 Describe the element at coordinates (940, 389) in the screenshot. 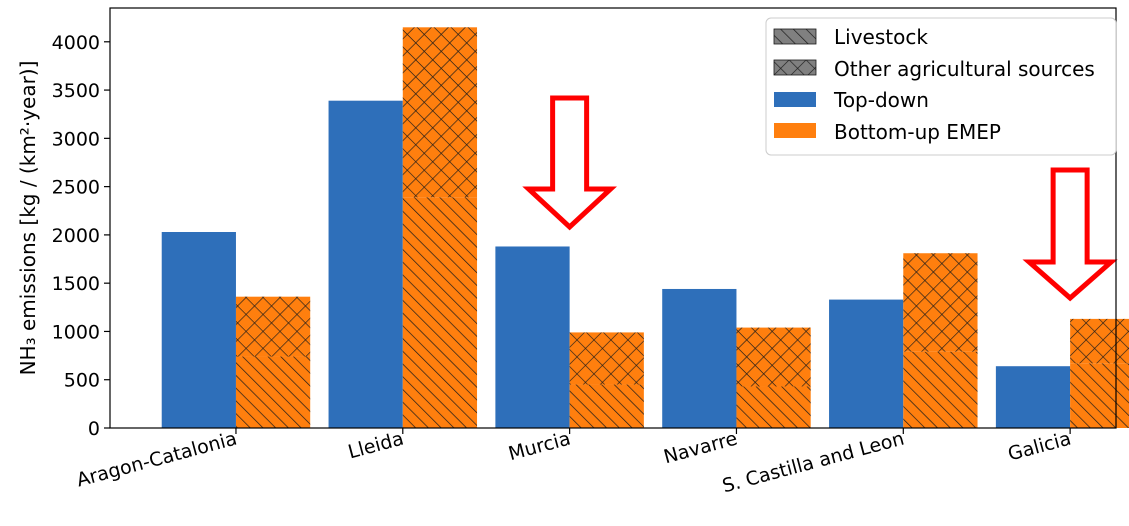

I see `bar-bottom-up-livestock-s-castilla-and-leon-hatch` at that location.